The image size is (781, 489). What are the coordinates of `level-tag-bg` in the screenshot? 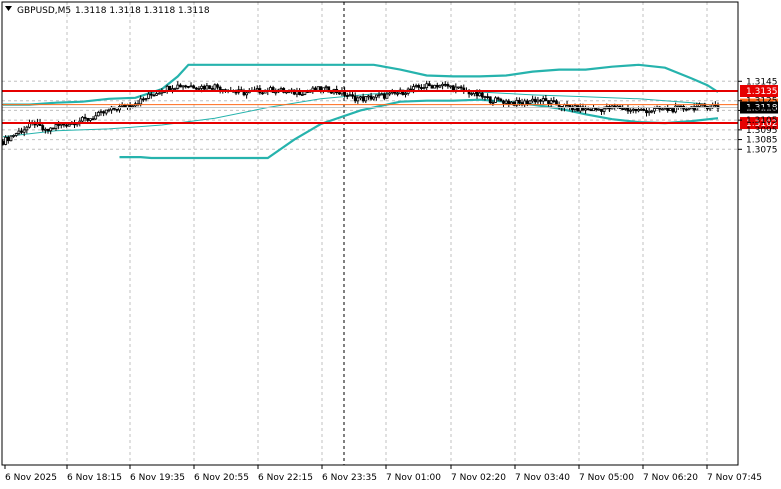 It's located at (759, 91).